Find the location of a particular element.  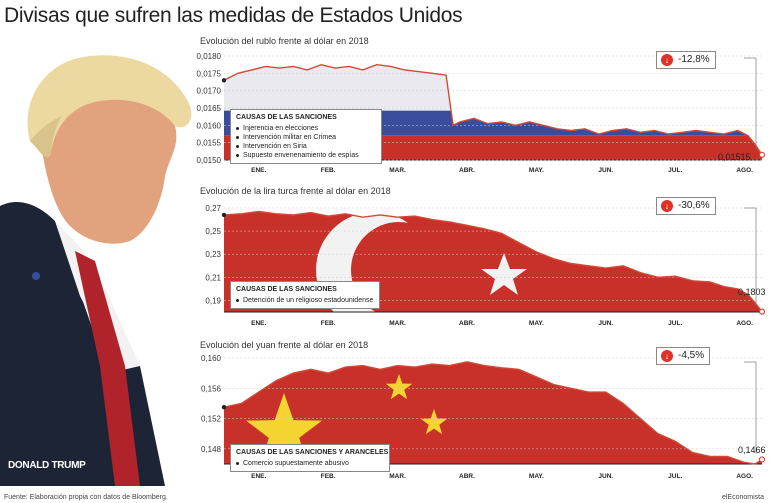

change-value: -12,8% is located at coordinates (694, 59).